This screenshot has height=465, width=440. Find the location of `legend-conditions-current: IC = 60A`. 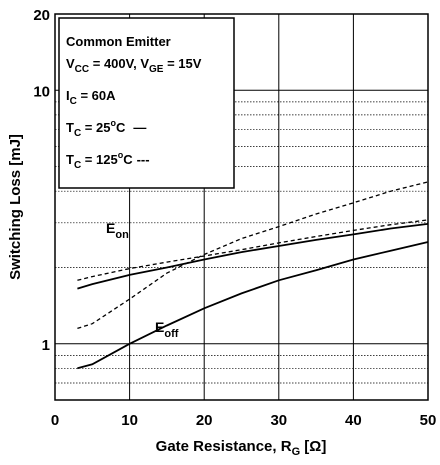

legend-conditions-current: IC = 60A is located at coordinates (91, 97).